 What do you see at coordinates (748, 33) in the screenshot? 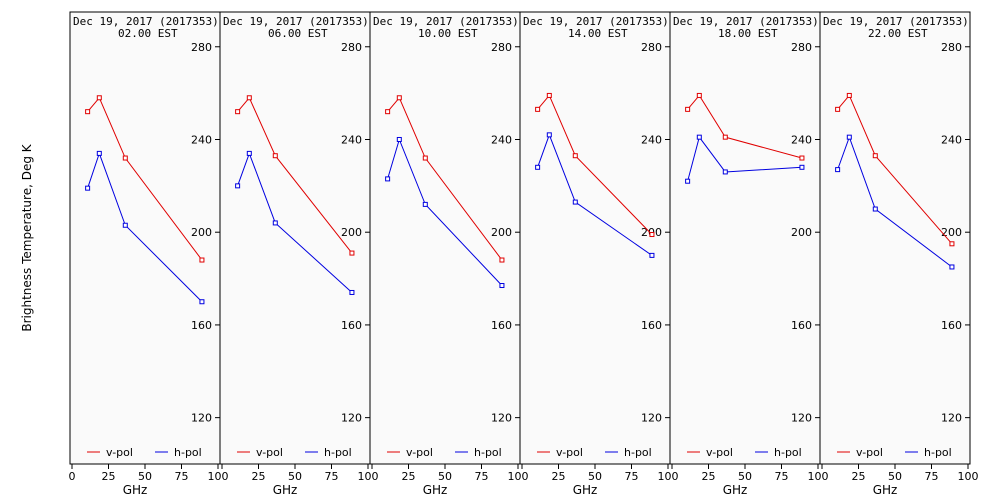
I see `panel-title-time: 18.00 EST` at bounding box center [748, 33].